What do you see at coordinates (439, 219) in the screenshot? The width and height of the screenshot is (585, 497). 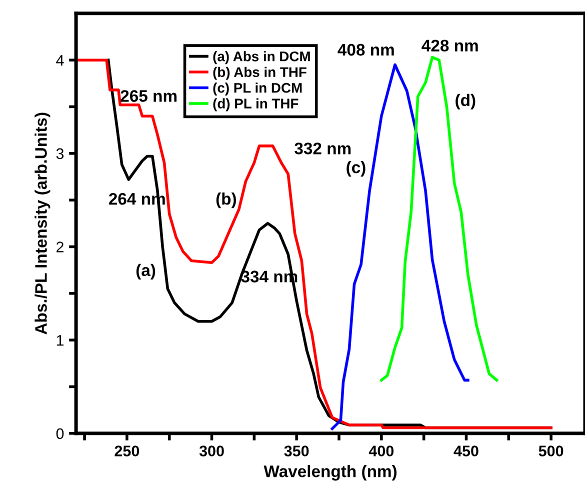 I see `line-series` at bounding box center [439, 219].